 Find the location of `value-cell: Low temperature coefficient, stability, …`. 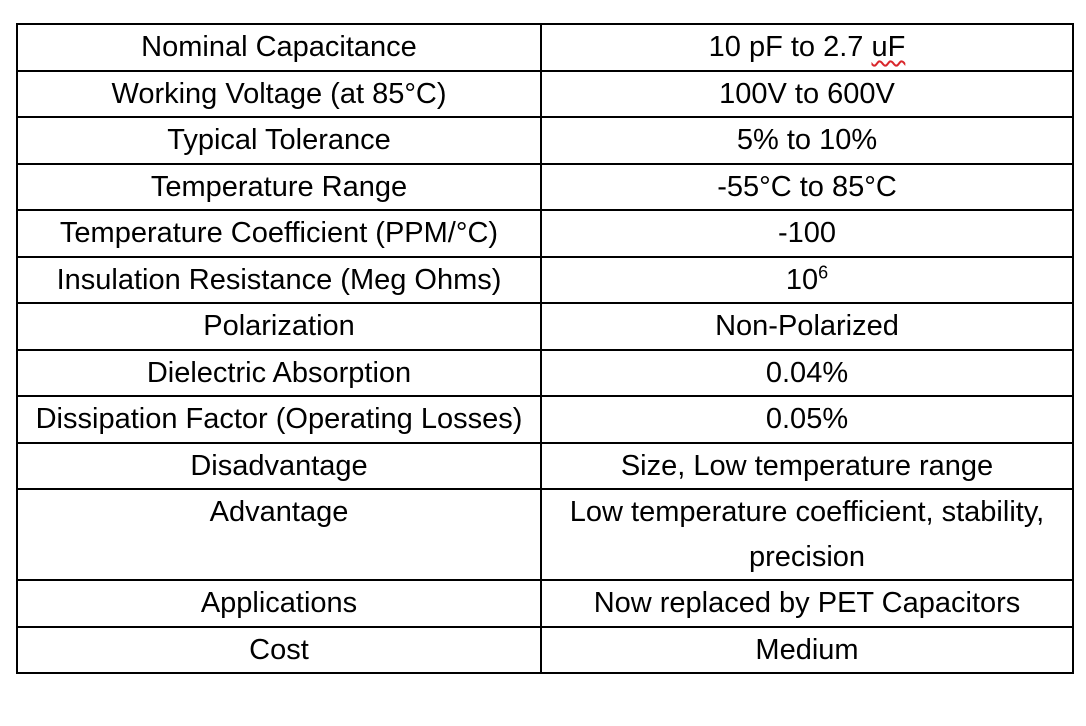

value-cell: Low temperature coefficient, stability, … is located at coordinates (807, 534).